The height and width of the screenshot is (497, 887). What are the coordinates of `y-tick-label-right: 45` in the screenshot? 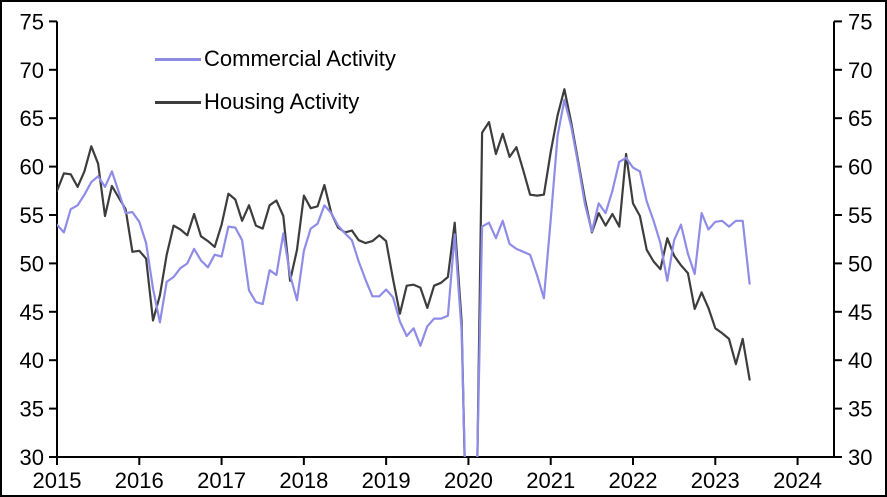 It's located at (860, 312).